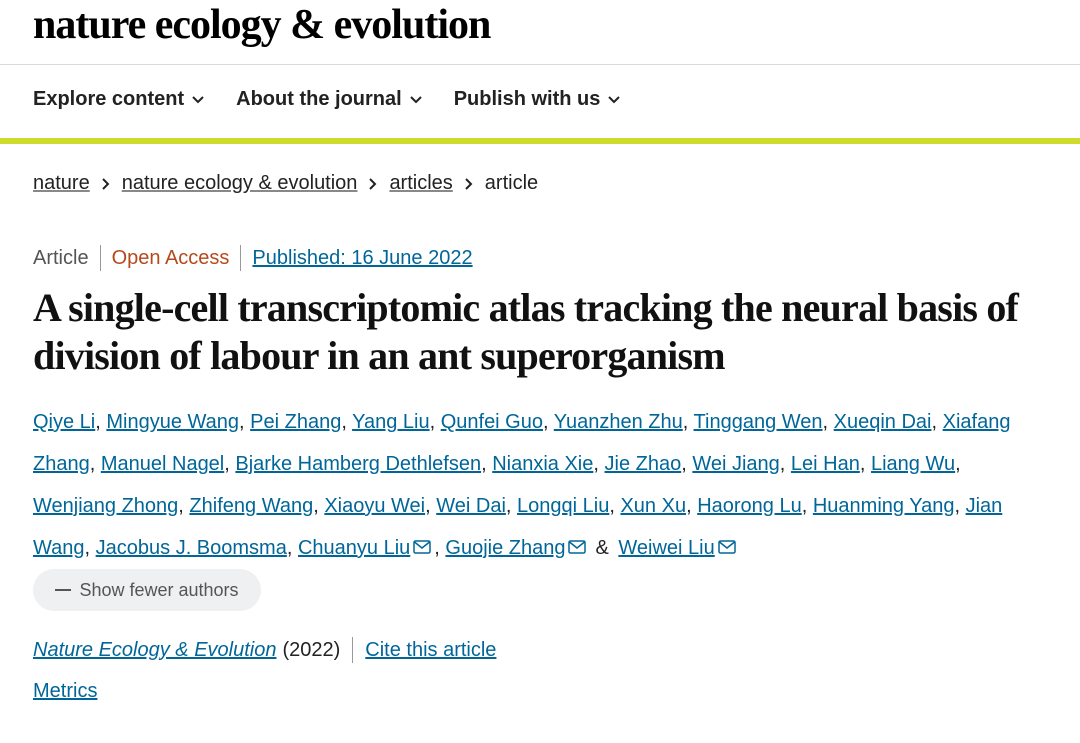 The image size is (1080, 743). Describe the element at coordinates (563, 506) in the screenshot. I see `author-link: Longqi Liu` at that location.